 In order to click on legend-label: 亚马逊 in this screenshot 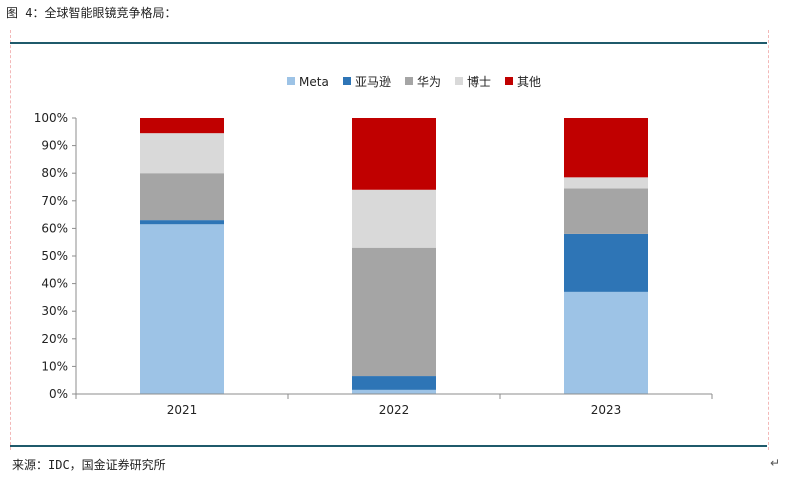, I will do `click(373, 82)`.